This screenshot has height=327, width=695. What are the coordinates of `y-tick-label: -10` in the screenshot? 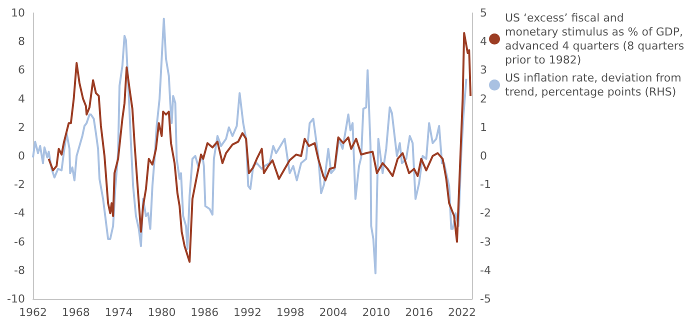 It's located at (16, 299).